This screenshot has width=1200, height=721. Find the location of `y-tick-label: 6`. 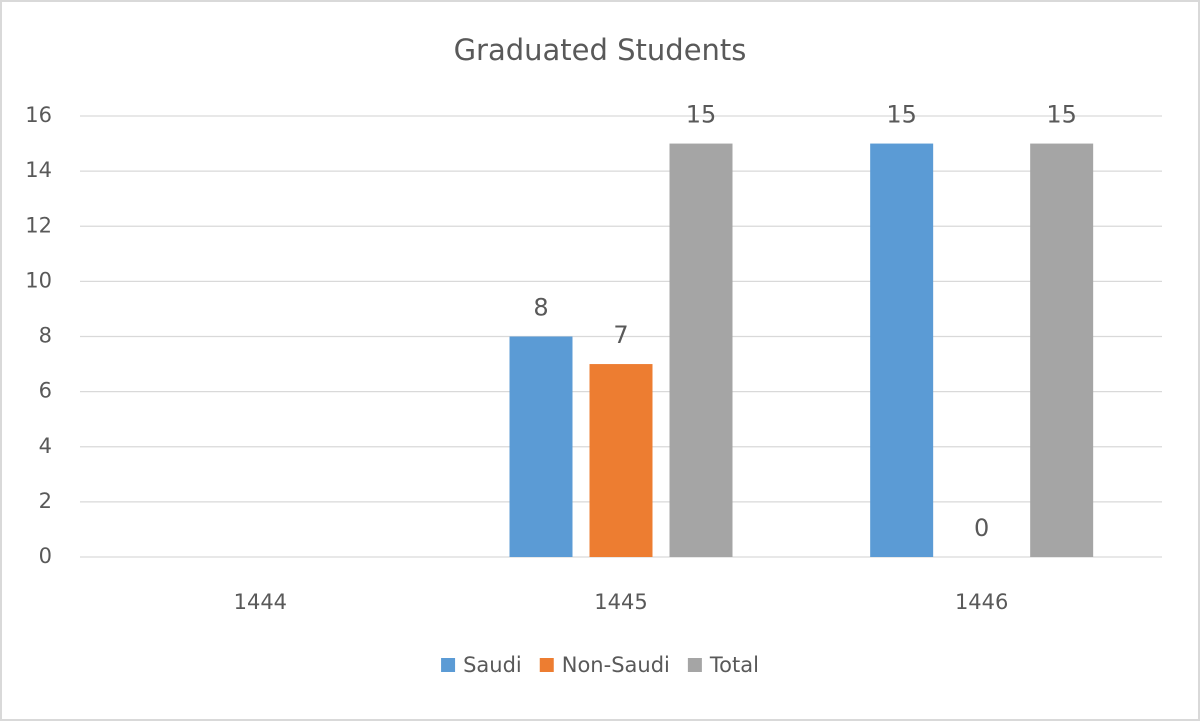

y-tick-label: 6 is located at coordinates (45, 391).